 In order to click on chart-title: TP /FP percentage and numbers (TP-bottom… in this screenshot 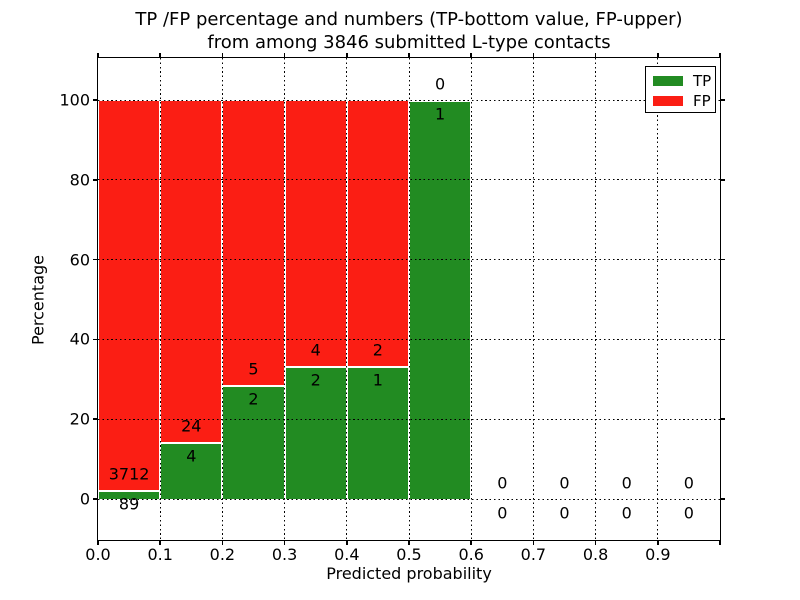, I will do `click(409, 31)`.